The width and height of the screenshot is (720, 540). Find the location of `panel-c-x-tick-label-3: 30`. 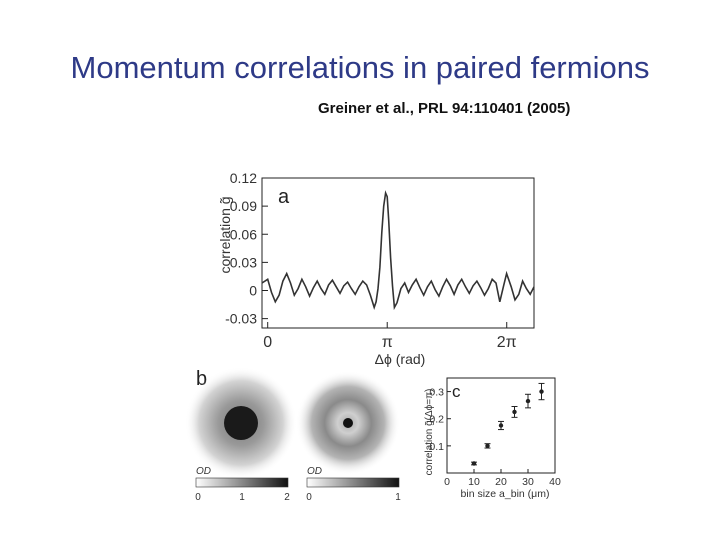

panel-c-x-tick-label-3: 30 is located at coordinates (528, 482).